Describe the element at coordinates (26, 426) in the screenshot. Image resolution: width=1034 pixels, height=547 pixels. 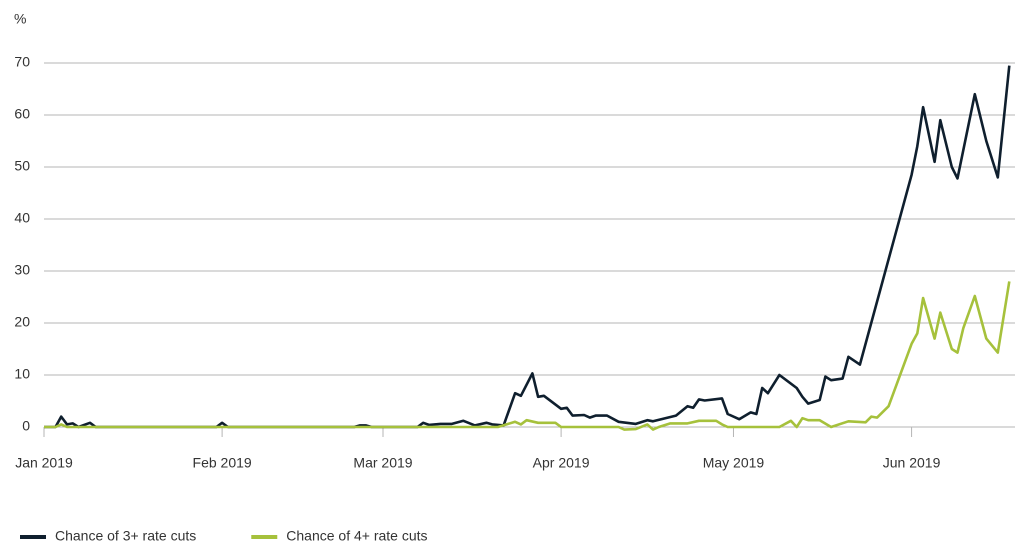
I see `y-tick-label: 0` at that location.